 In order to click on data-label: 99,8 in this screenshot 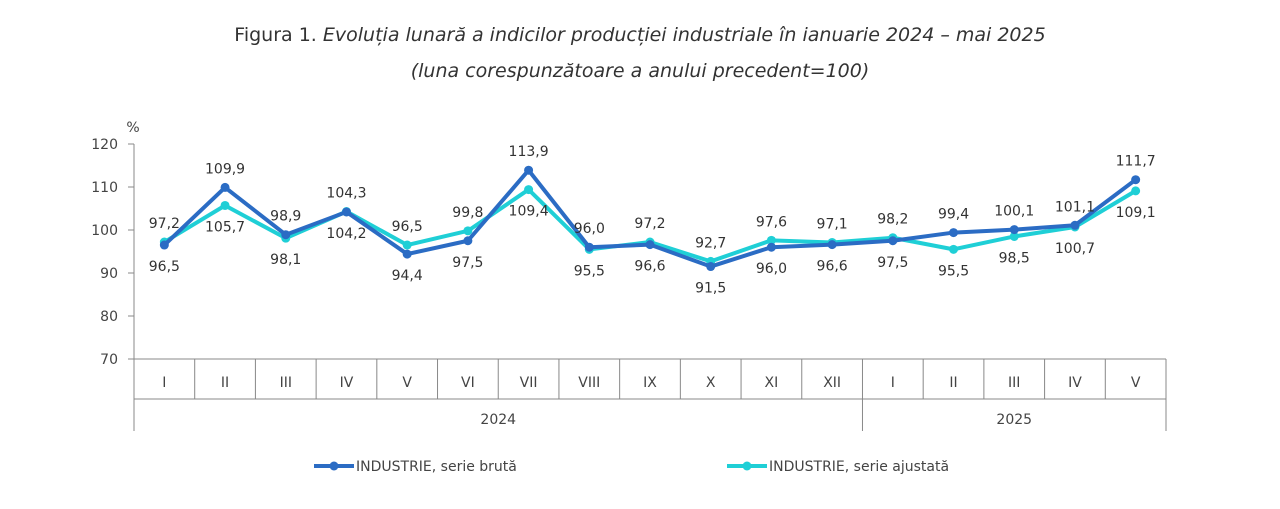, I will do `click(467, 213)`.